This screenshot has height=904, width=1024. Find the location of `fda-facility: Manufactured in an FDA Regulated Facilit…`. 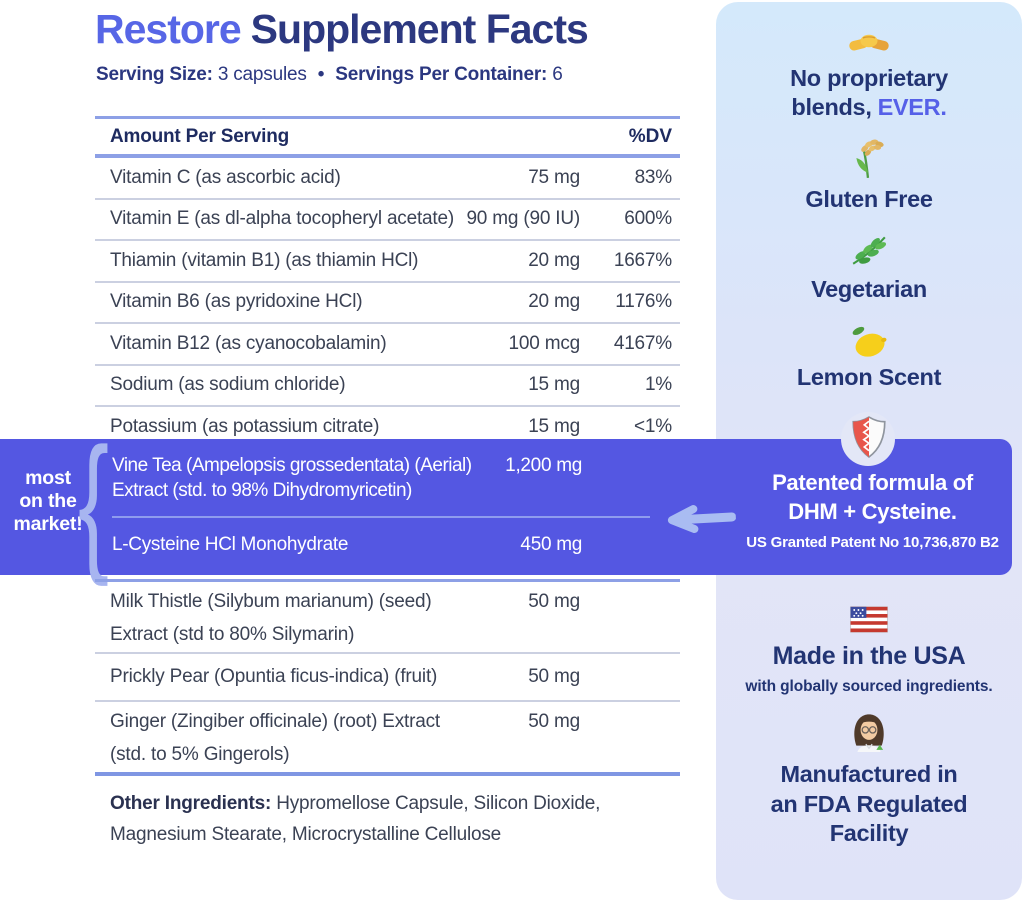

fda-facility: Manufactured in an FDA Regulated Facilit… is located at coordinates (869, 804).